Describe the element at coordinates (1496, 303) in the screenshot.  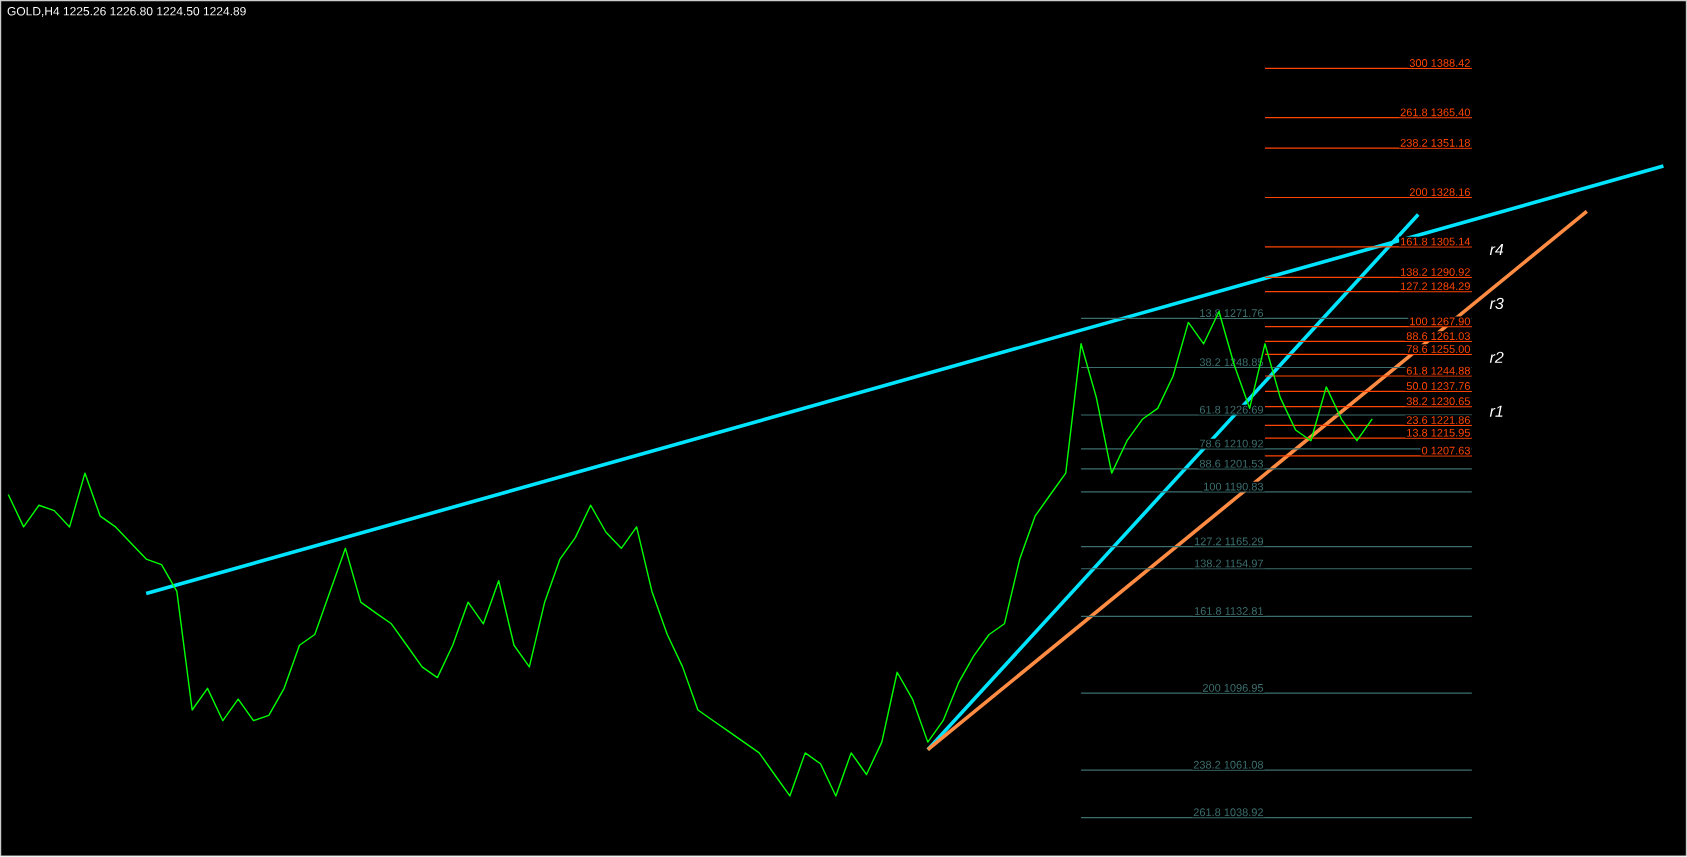
I see `annotation: r3` at that location.